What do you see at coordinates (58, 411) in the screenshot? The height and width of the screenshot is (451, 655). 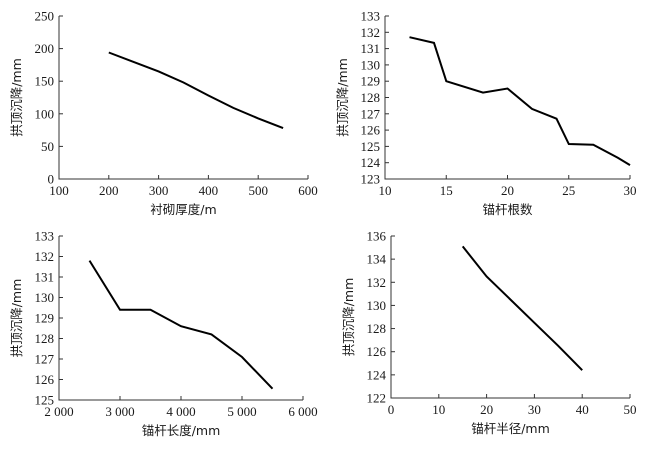 I see `x-tick-label: 2 000` at bounding box center [58, 411].